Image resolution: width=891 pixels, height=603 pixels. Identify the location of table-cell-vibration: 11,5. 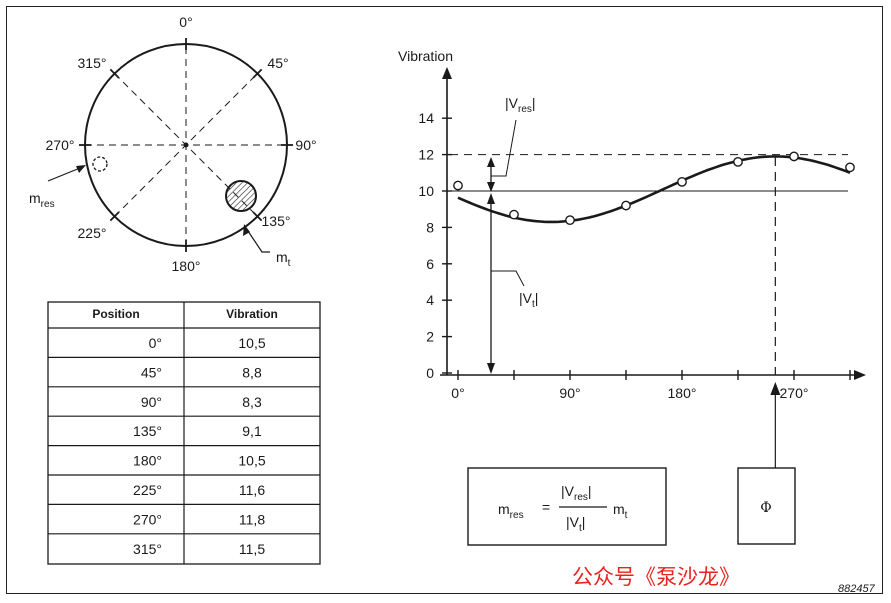
(252, 549).